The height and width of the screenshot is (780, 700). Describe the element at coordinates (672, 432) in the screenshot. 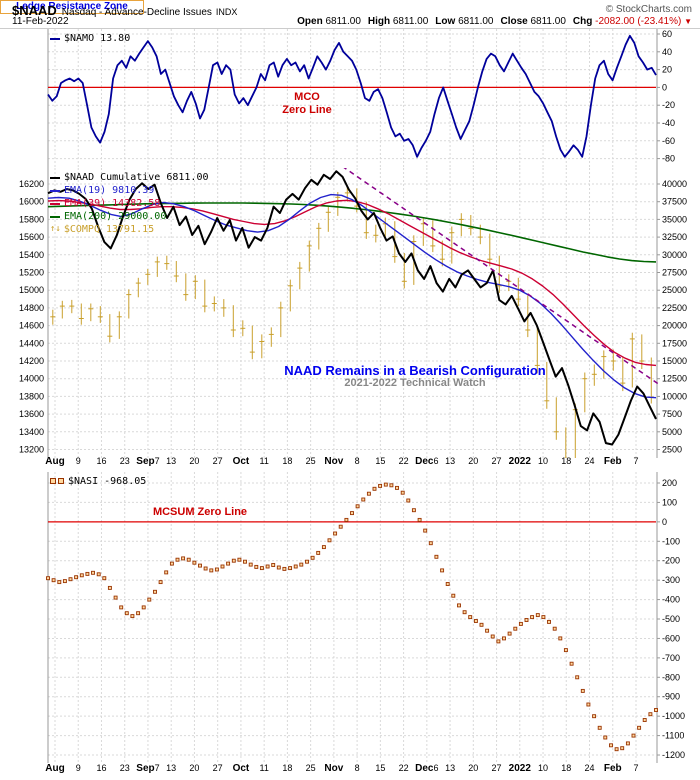

I see `y-axis-label-right: 5000` at that location.